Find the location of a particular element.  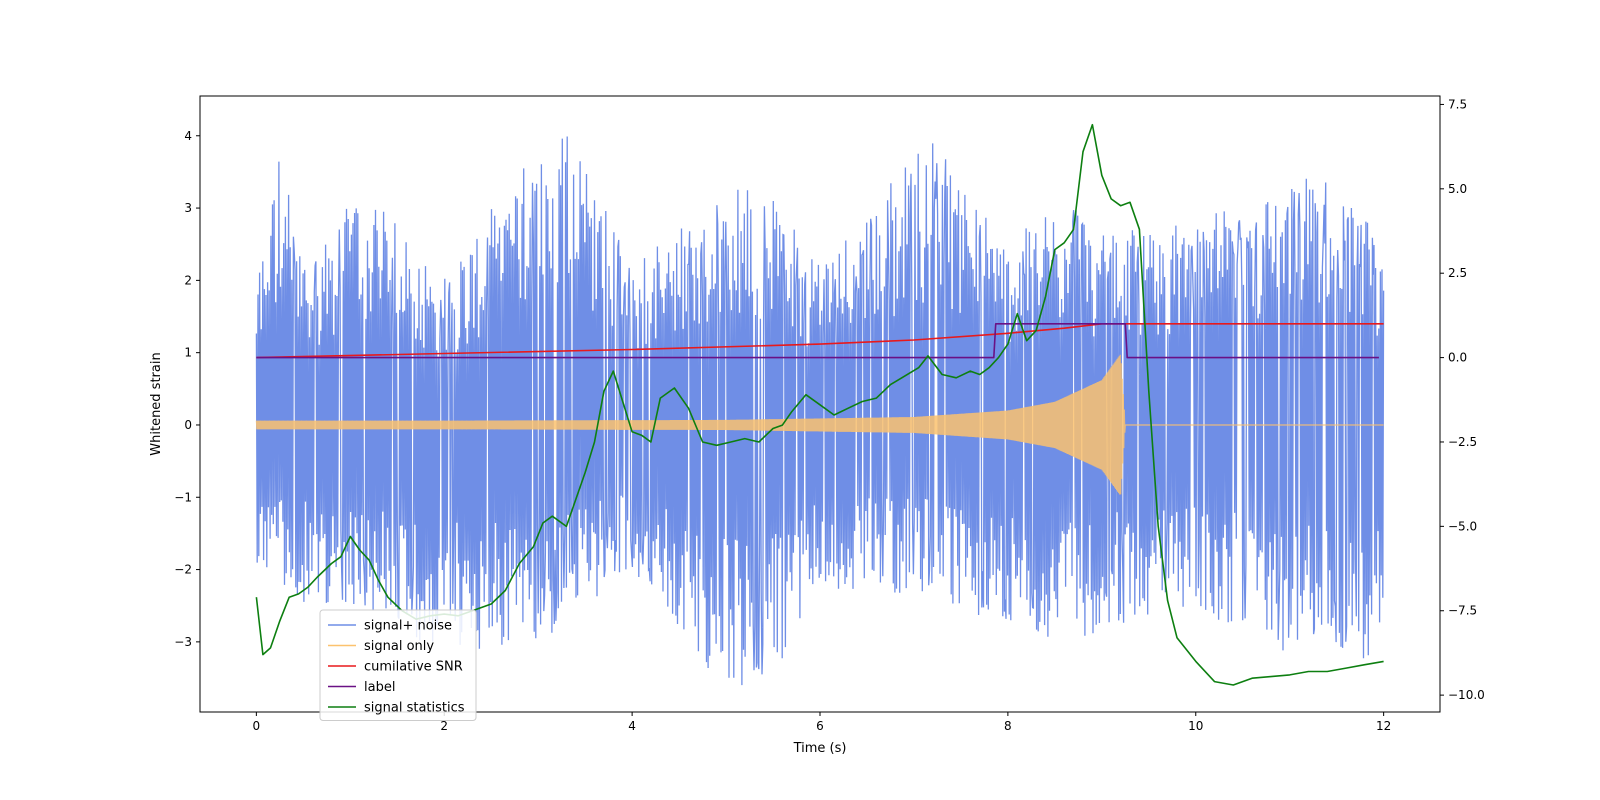

y2-tick-label: −10.0 is located at coordinates (1466, 695).